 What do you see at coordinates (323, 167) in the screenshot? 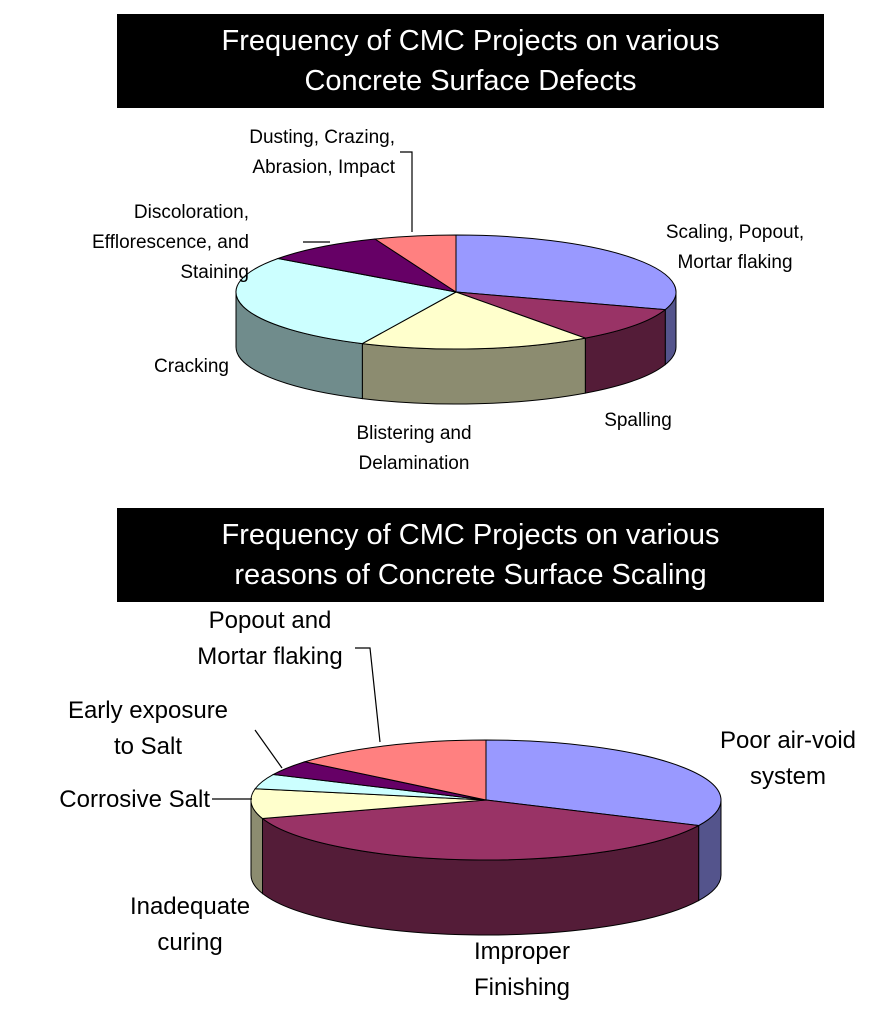
I see `pie-1-label-6-line-2: Abrasion, Impact` at bounding box center [323, 167].